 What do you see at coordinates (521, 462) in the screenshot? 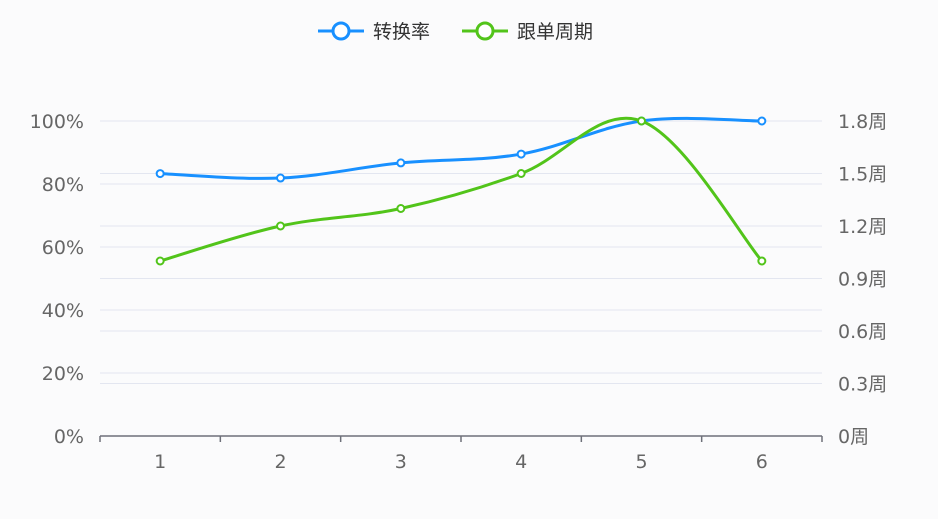
I see `x-tick-label: 4` at bounding box center [521, 462].